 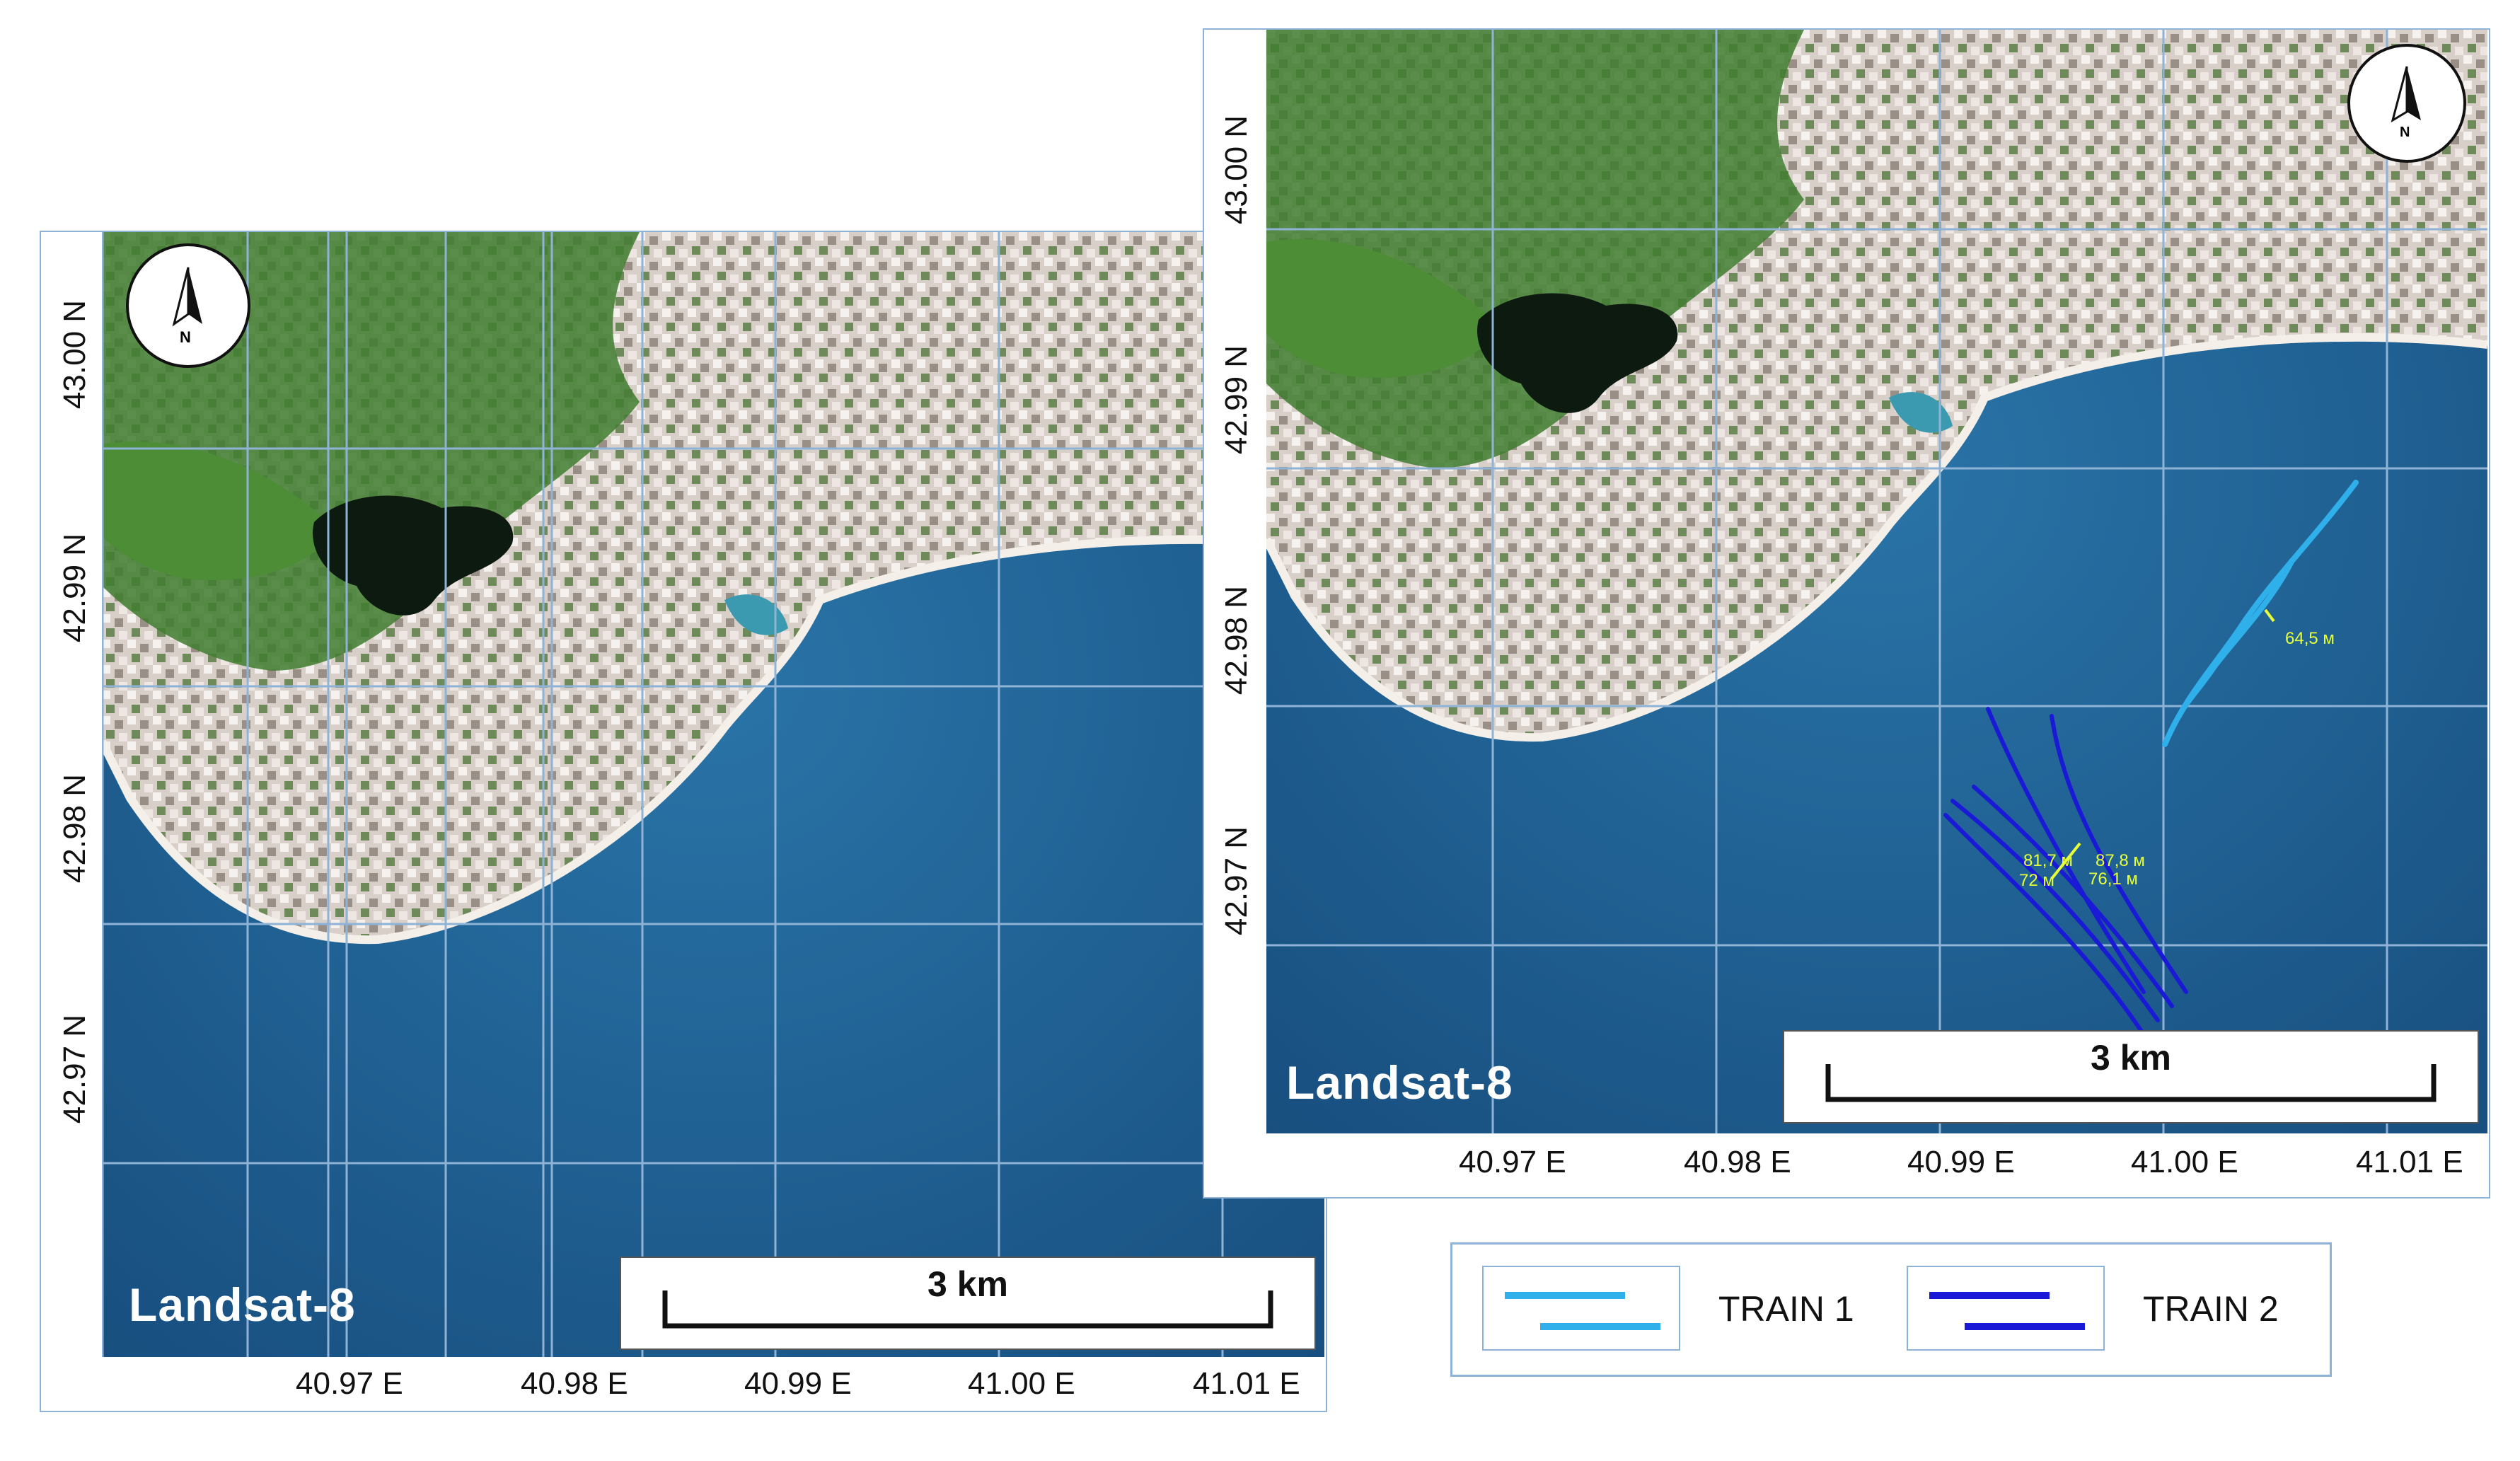 I want to click on legend-label-train1: TRAIN 1, so click(x=1786, y=1309).